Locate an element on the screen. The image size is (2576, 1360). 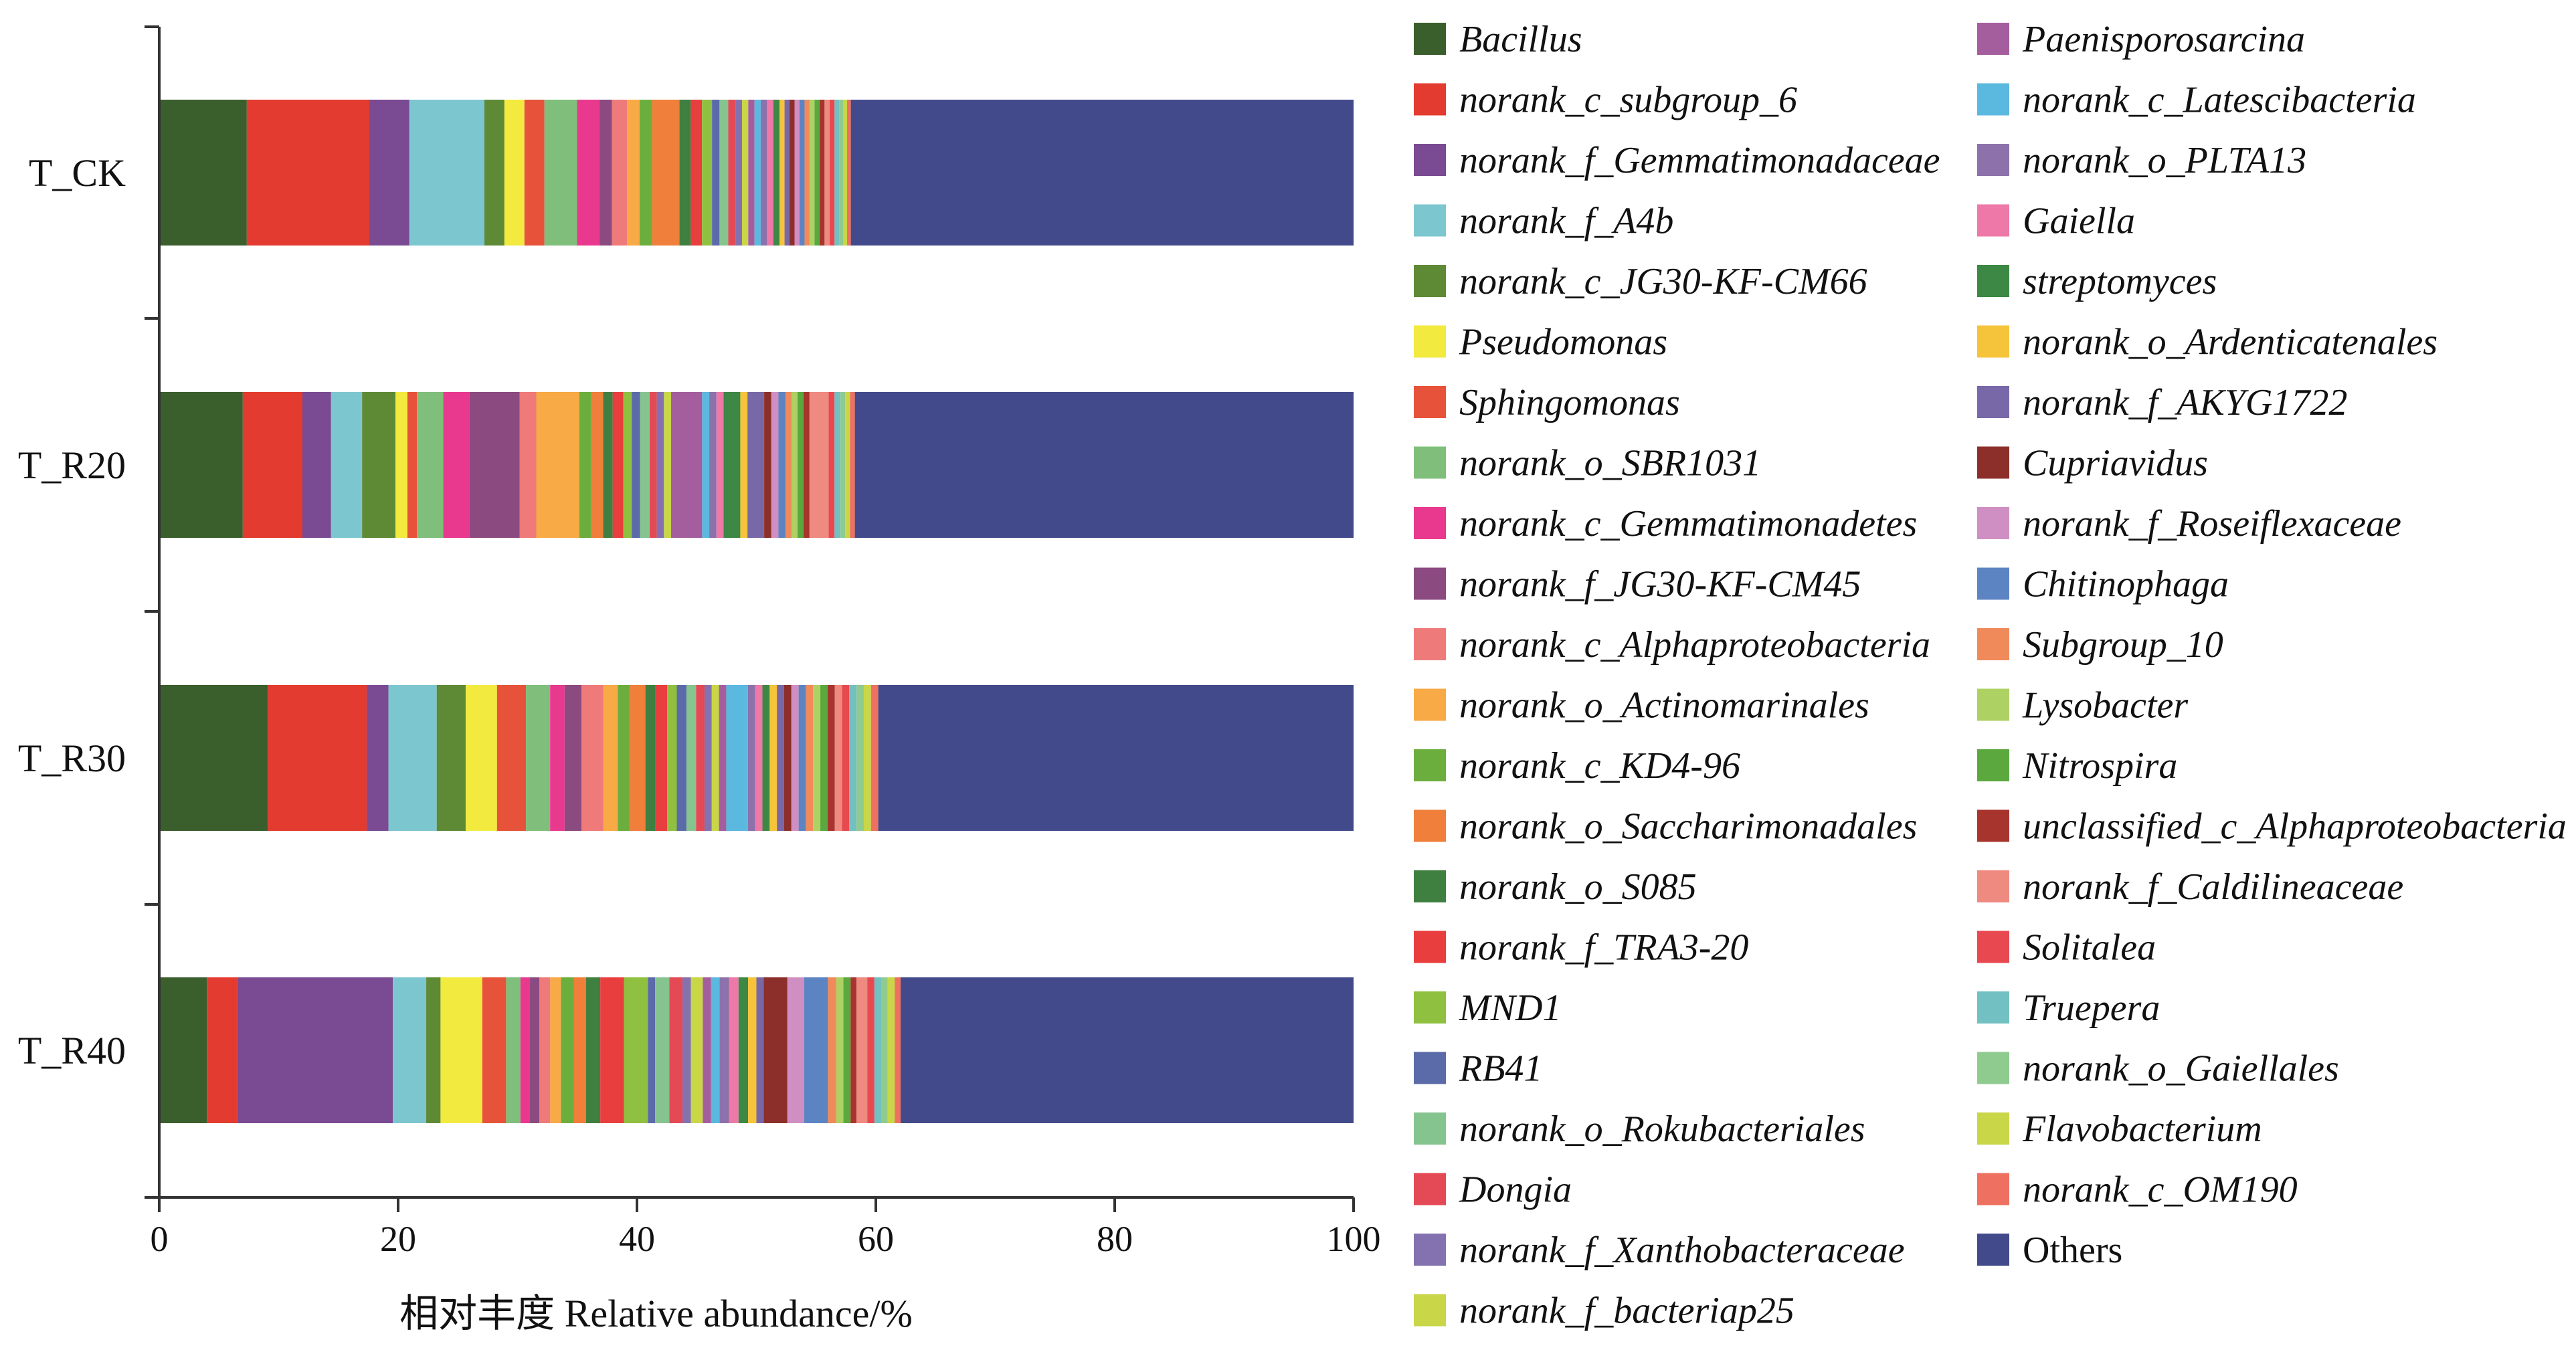
legend-label: norank_f_TRA3-20 is located at coordinates (1603, 948).